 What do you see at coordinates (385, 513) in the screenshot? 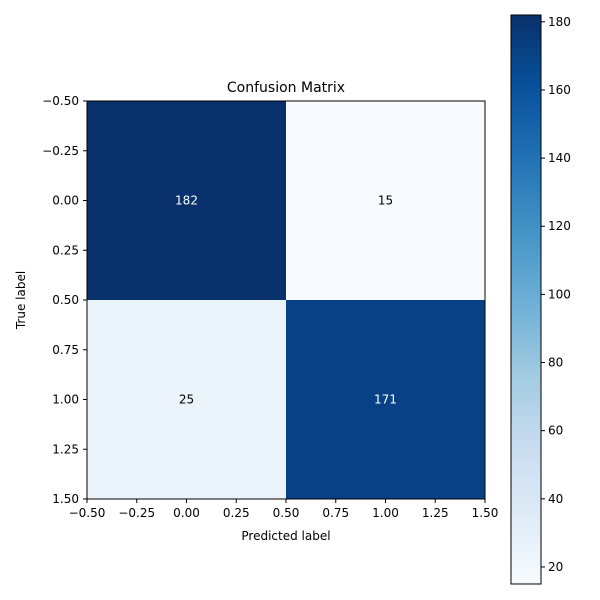
I see `x-tick-label: 1.00` at bounding box center [385, 513].